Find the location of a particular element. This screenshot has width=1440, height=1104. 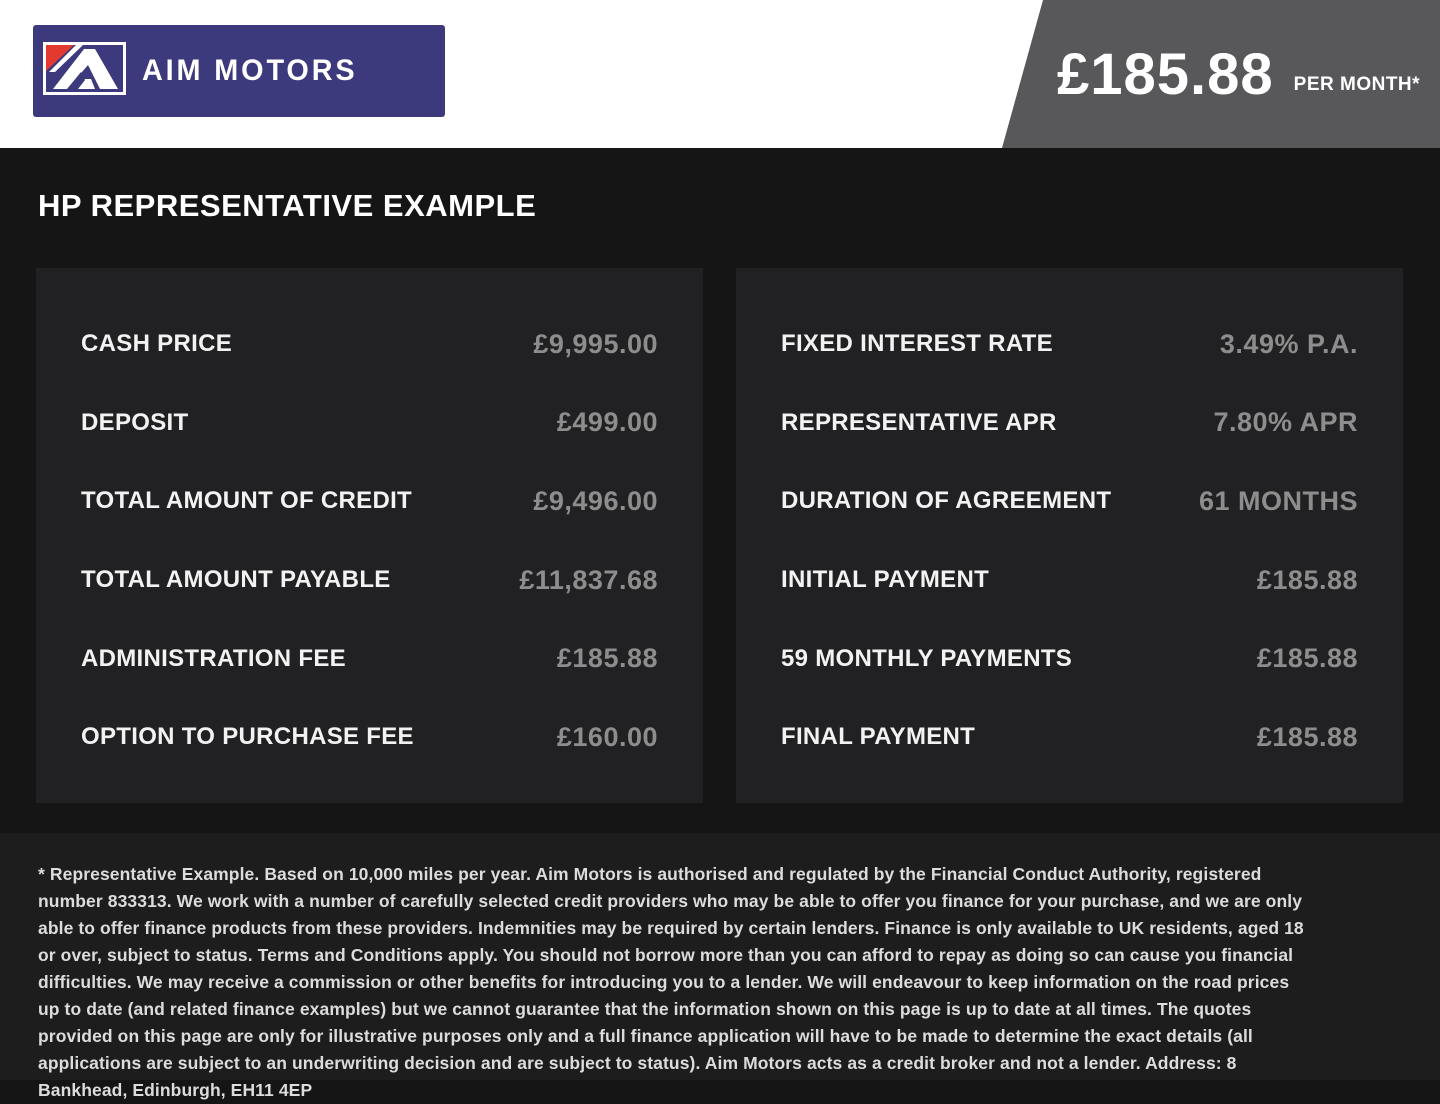

aim-motors-logo: AIM MOTORS is located at coordinates (239, 71).